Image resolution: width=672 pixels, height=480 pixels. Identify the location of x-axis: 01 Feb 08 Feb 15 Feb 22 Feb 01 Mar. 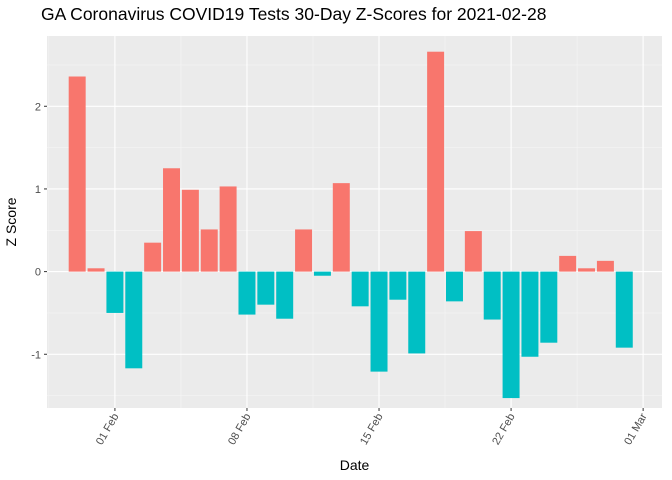
(372, 427).